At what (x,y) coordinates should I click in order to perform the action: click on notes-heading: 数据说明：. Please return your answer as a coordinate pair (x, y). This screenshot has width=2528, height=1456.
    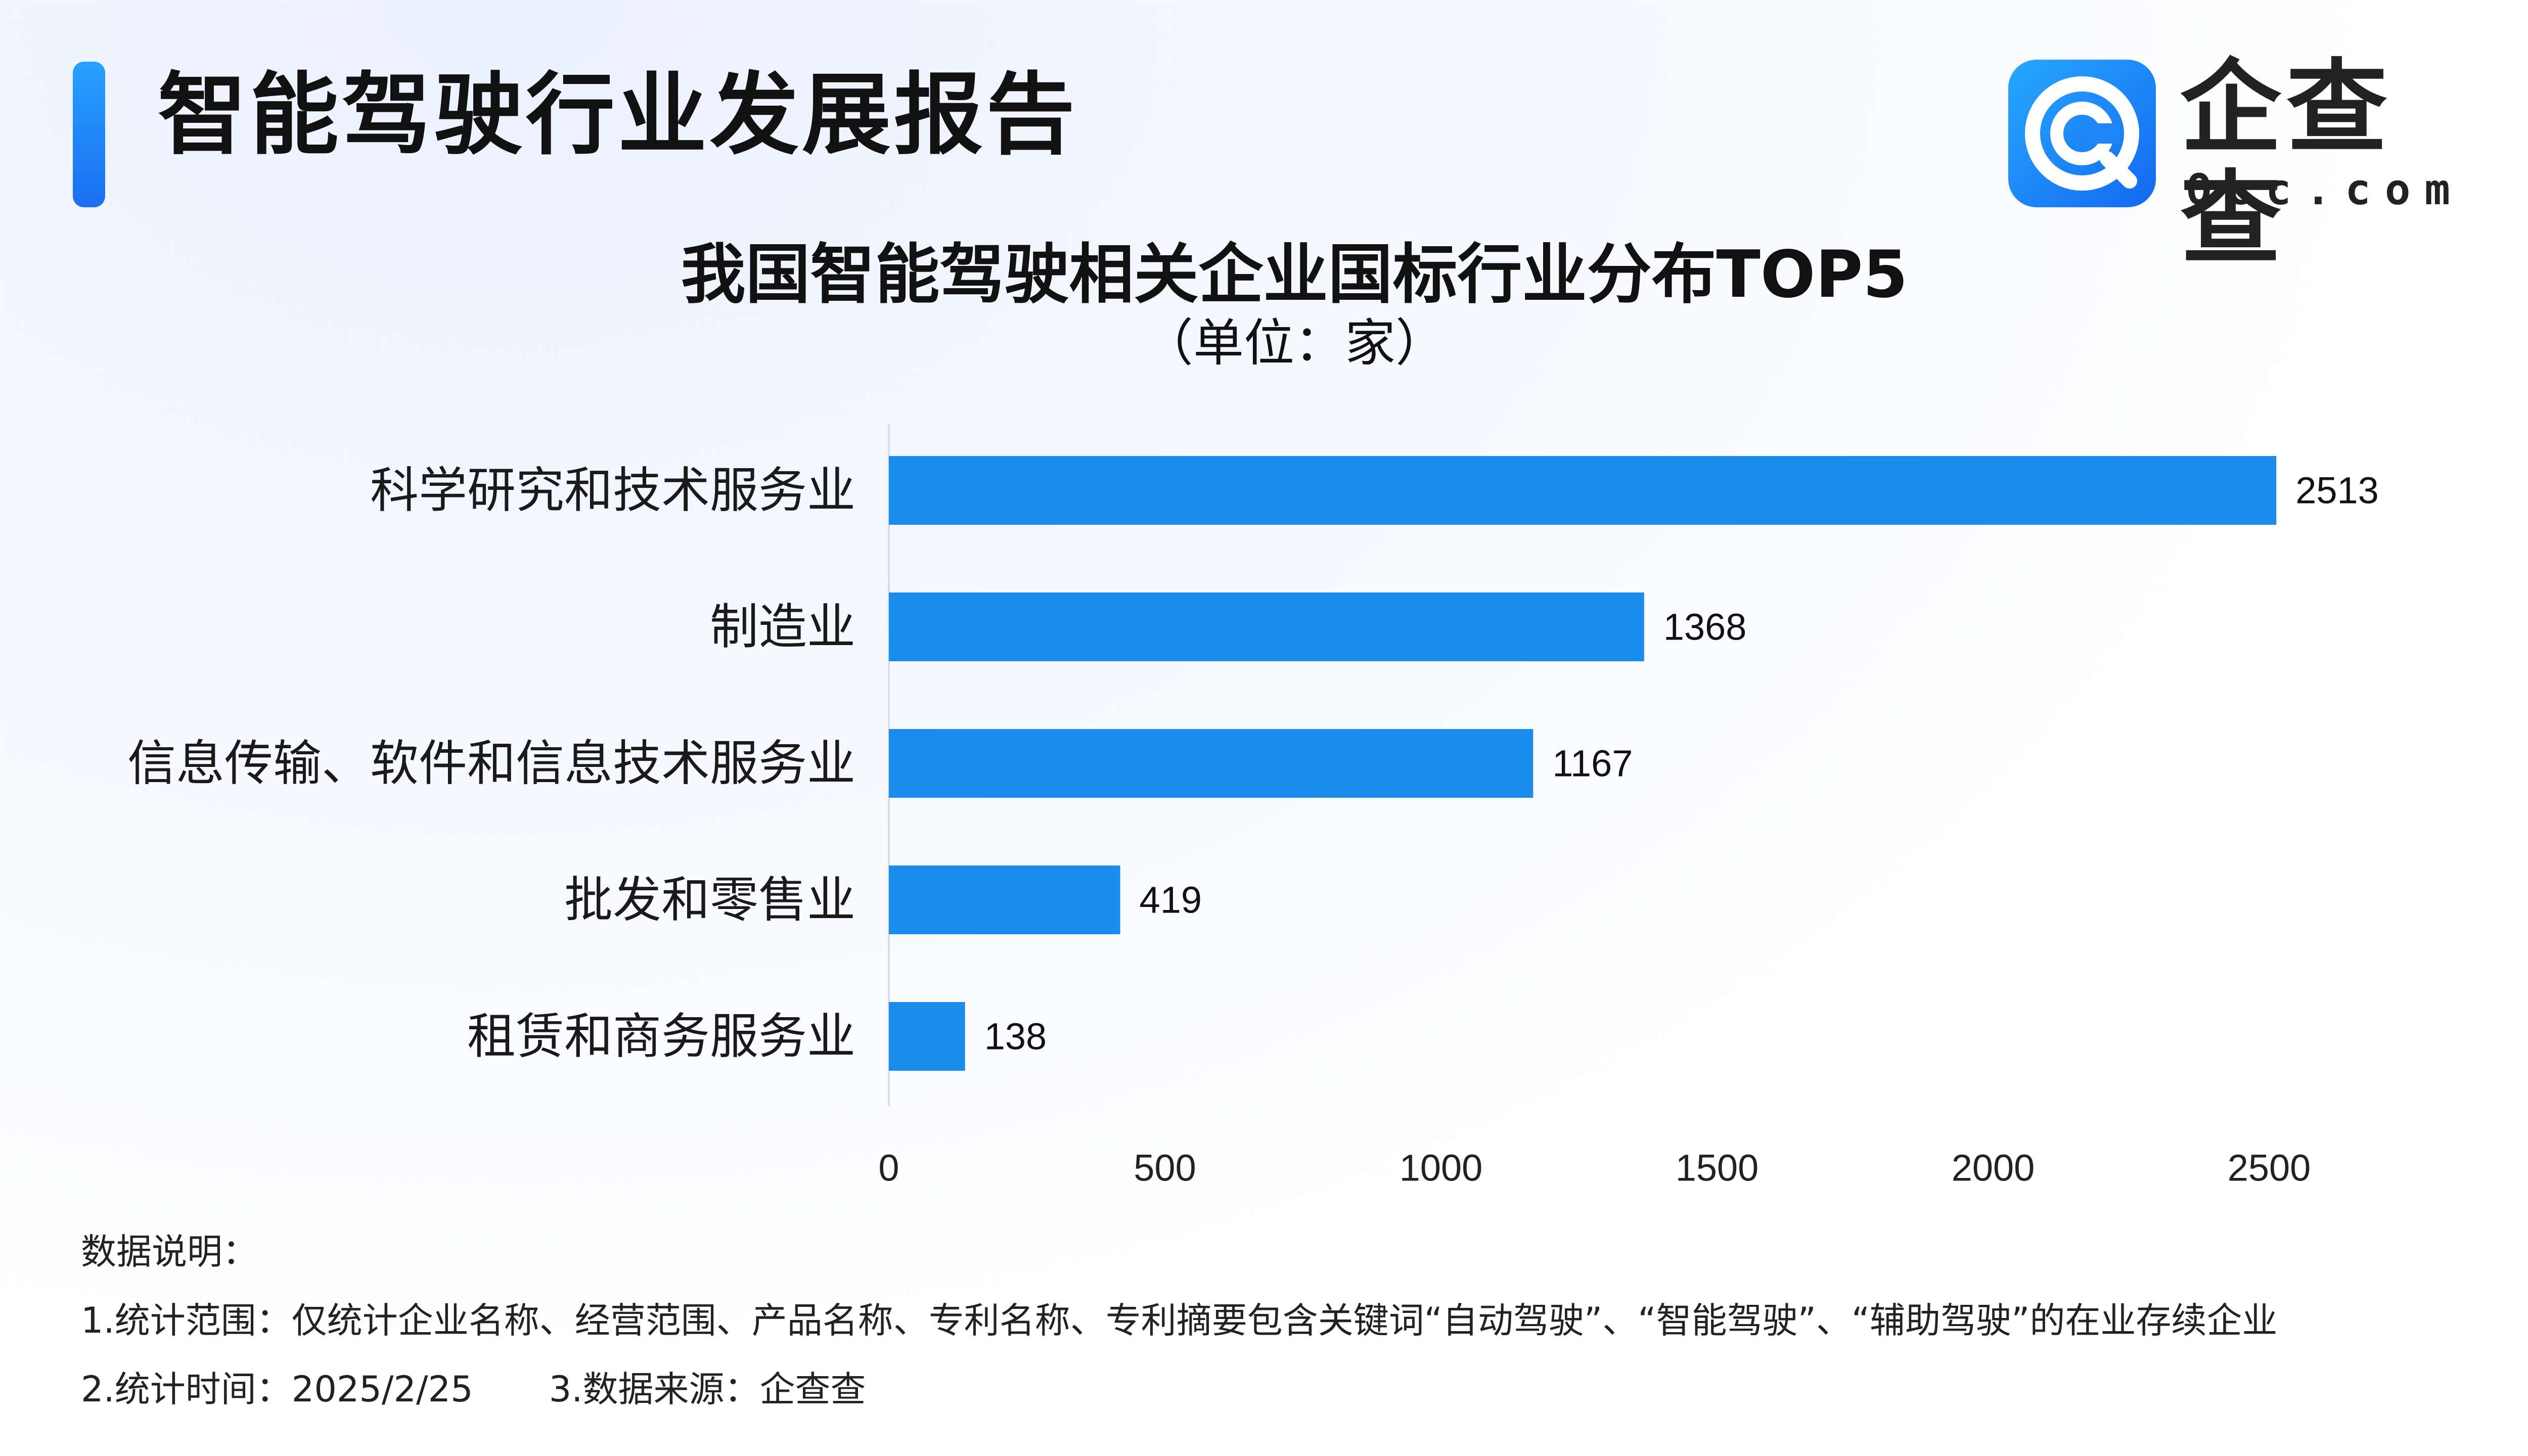
    Looking at the image, I should click on (170, 1251).